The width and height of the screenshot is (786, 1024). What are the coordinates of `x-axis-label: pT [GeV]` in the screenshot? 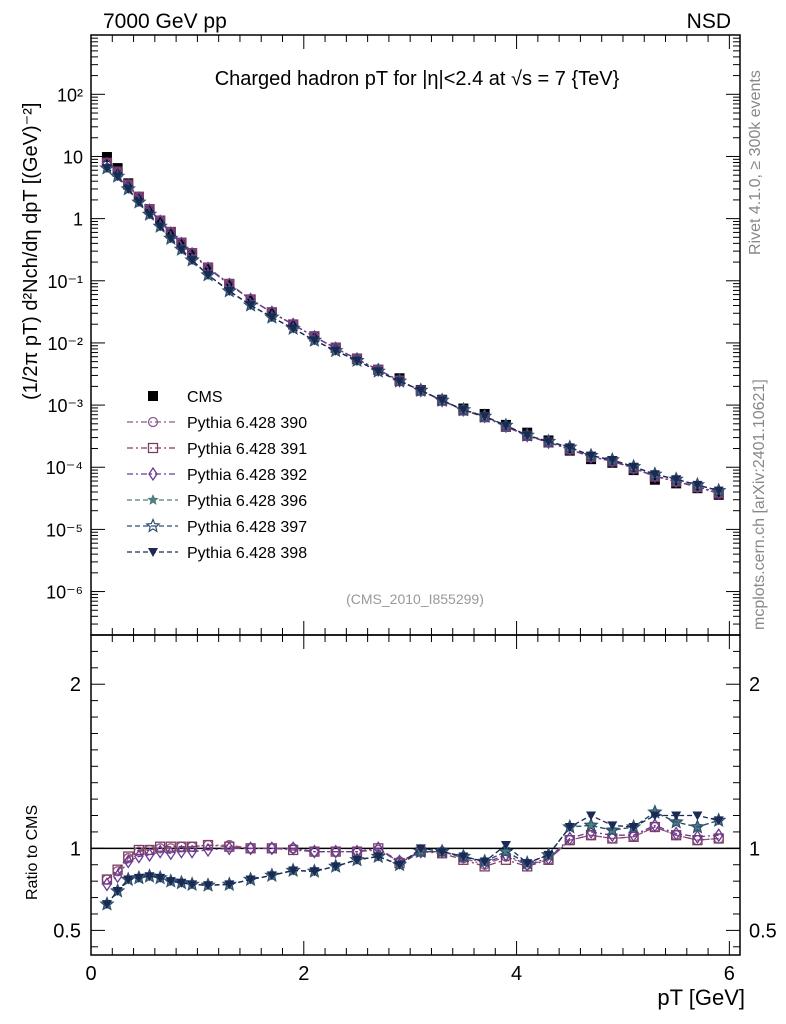 It's located at (701, 997).